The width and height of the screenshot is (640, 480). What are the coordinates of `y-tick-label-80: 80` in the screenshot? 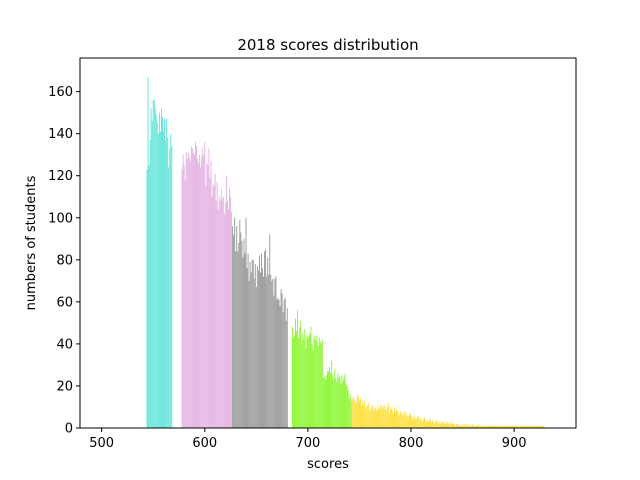 It's located at (64, 260).